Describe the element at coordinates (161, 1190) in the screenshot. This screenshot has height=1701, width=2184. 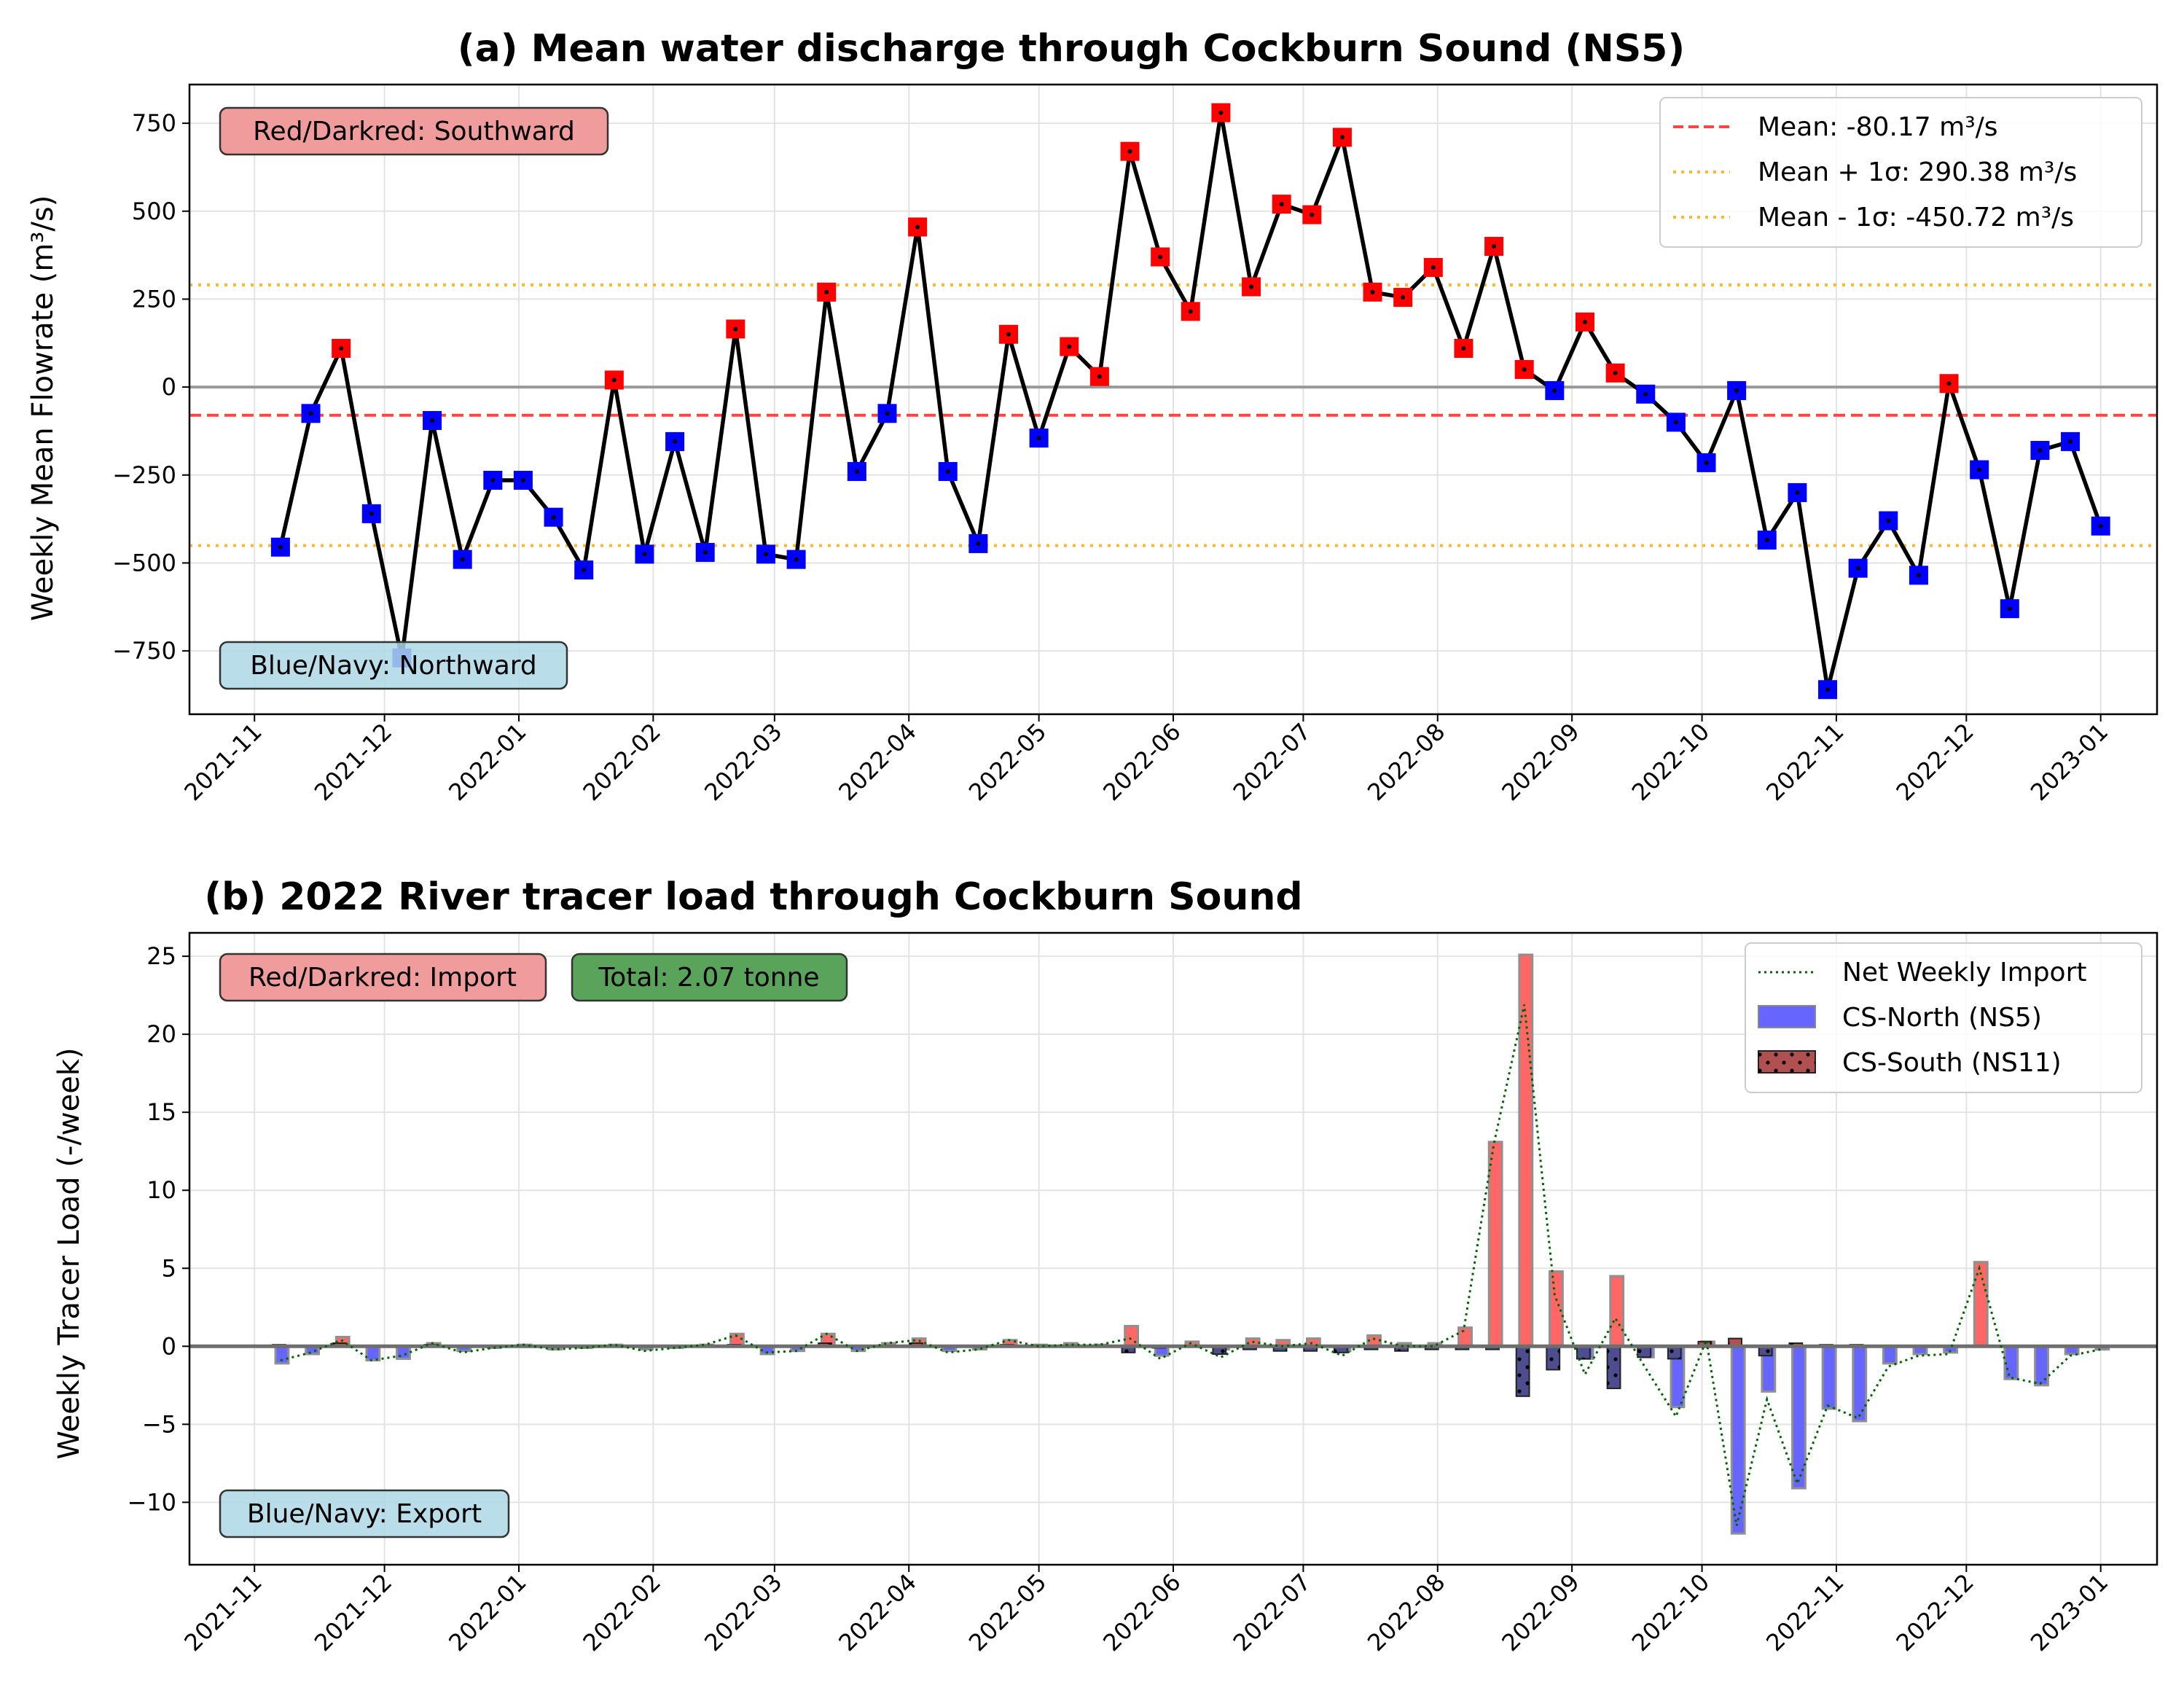
I see `y-tick-label: 10` at that location.